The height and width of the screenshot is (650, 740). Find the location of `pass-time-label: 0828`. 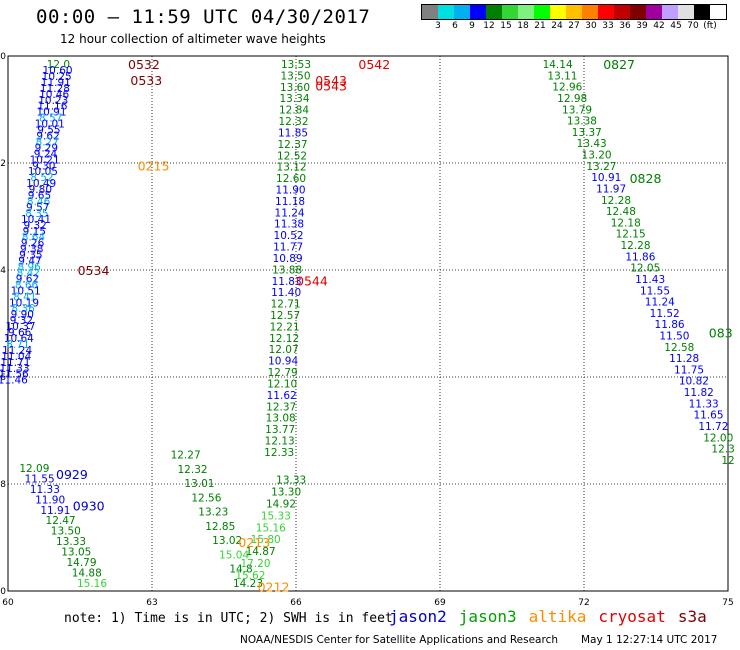

pass-time-label: 0828 is located at coordinates (646, 178).